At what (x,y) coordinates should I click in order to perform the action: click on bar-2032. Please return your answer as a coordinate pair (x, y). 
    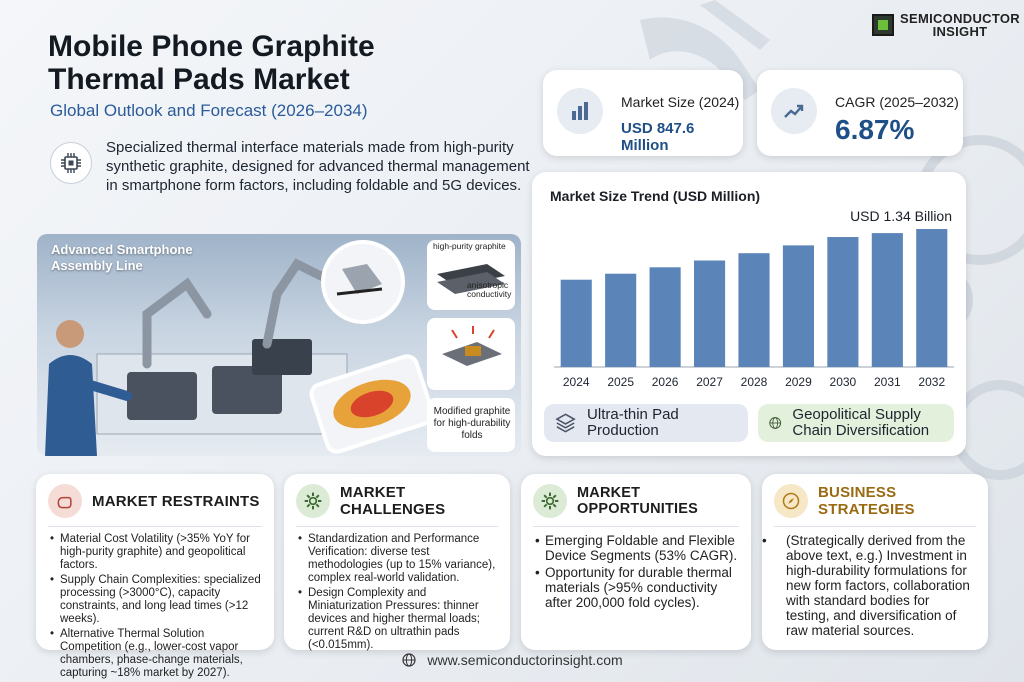
    Looking at the image, I should click on (932, 298).